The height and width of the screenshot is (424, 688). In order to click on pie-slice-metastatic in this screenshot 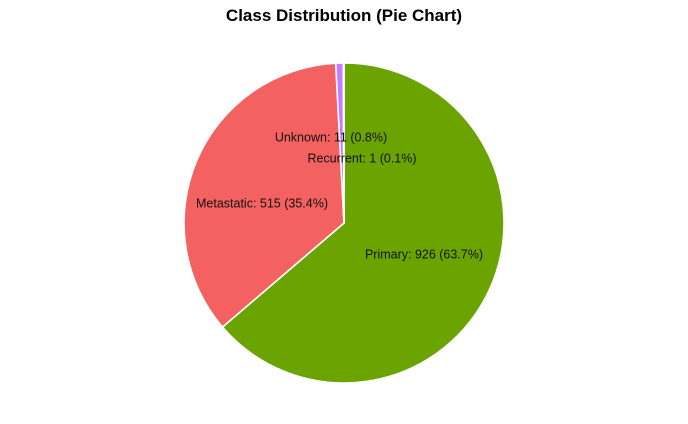, I will do `click(264, 195)`.